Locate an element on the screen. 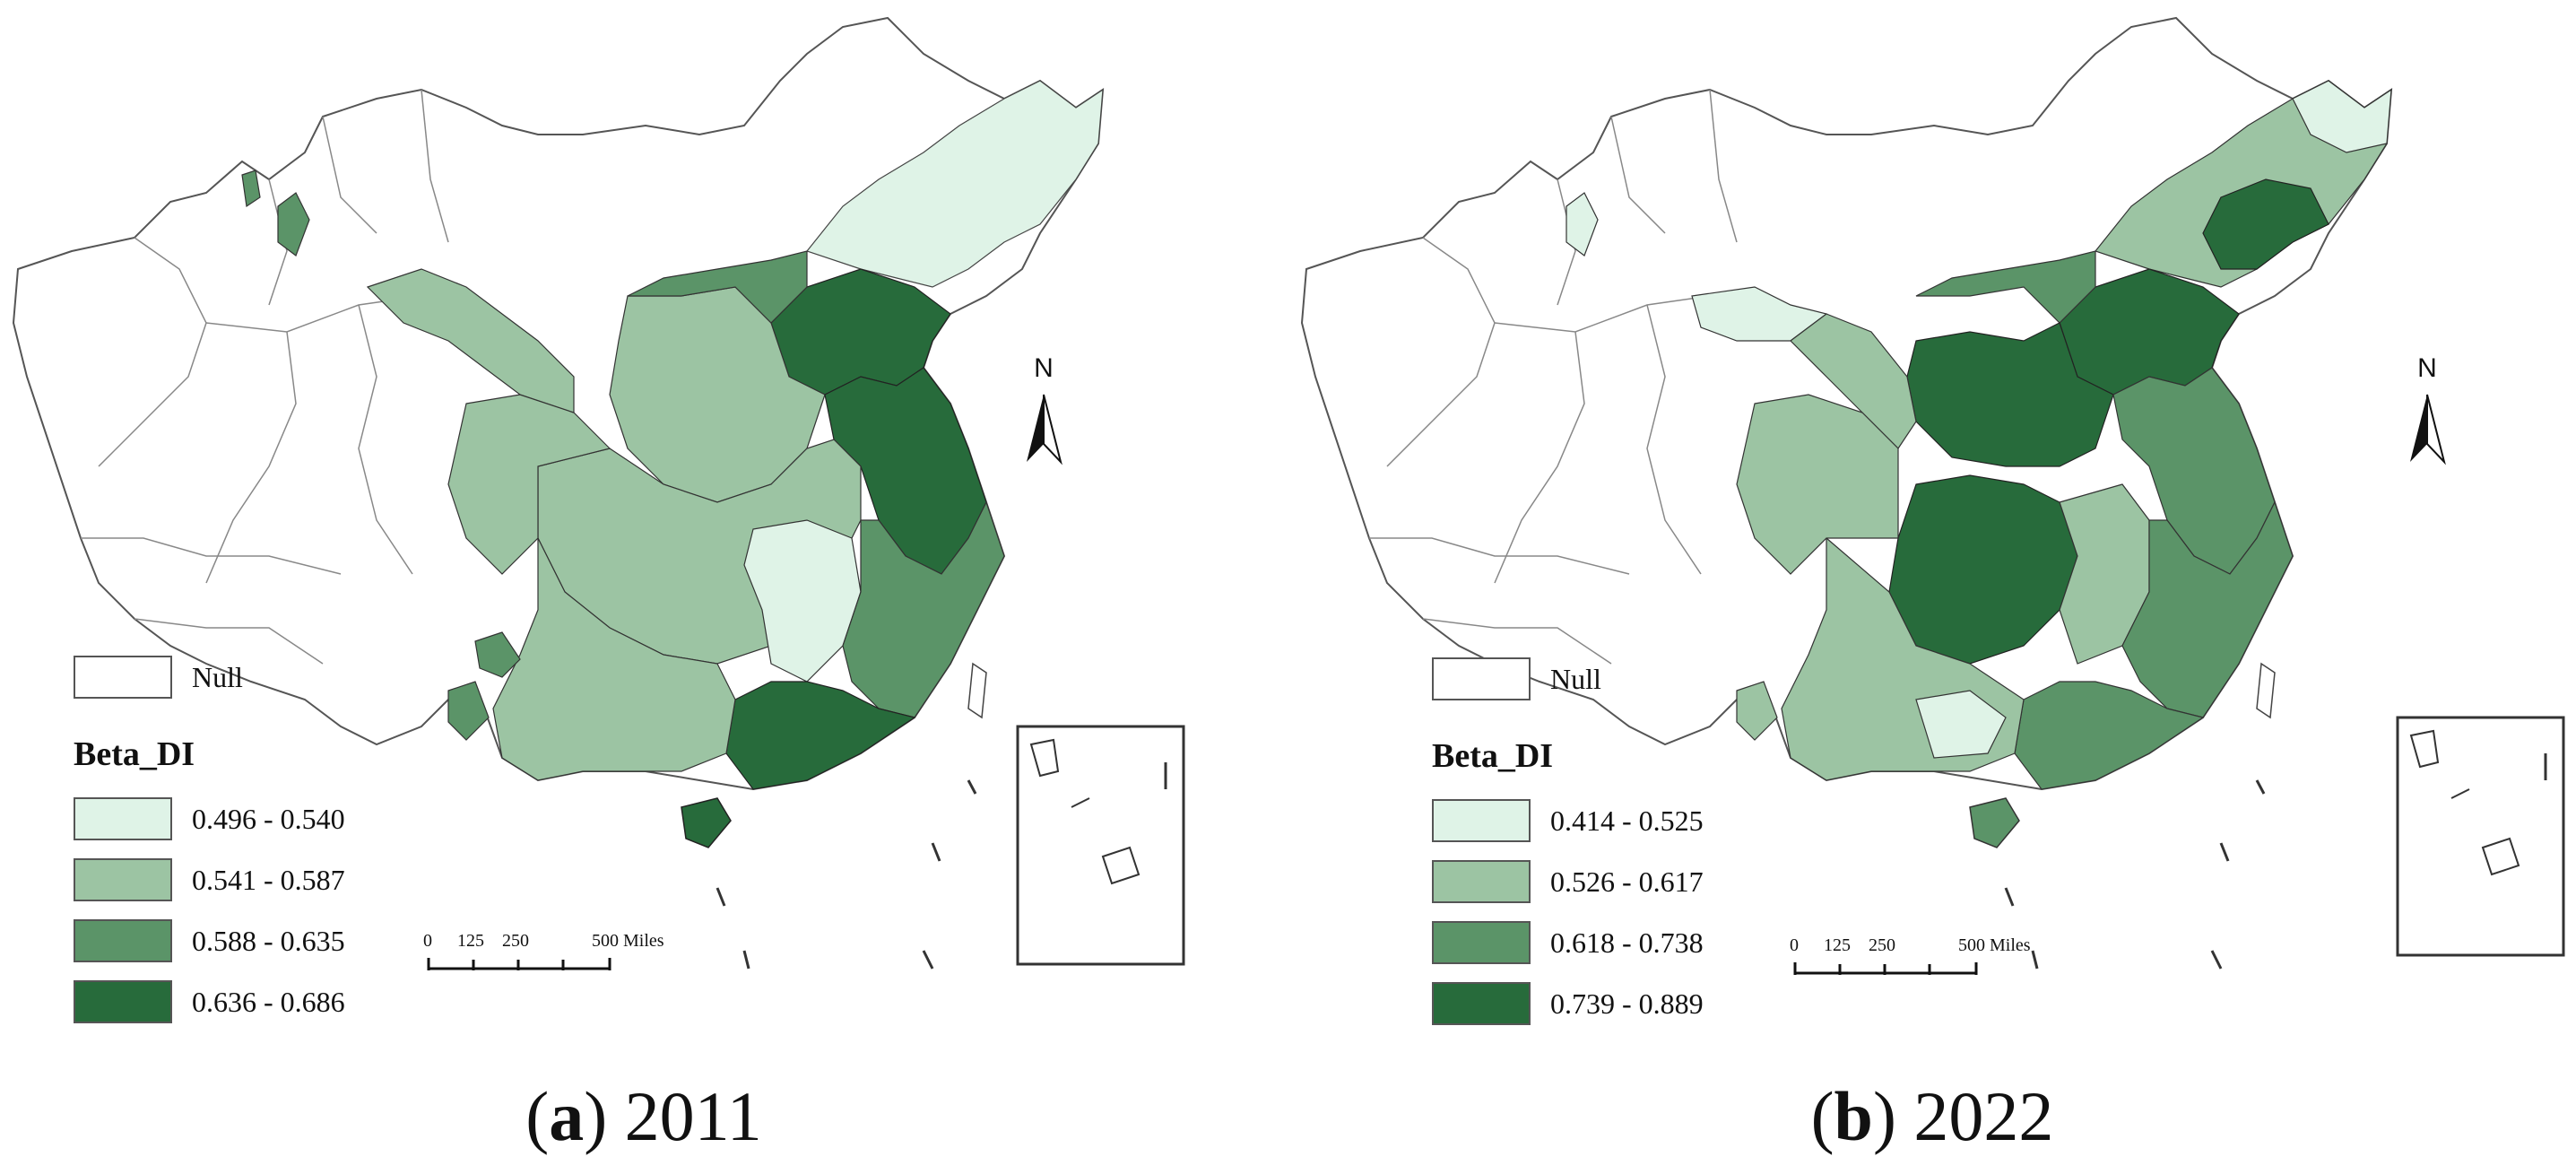  caption-b: (b) 2022 is located at coordinates (1932, 1116).